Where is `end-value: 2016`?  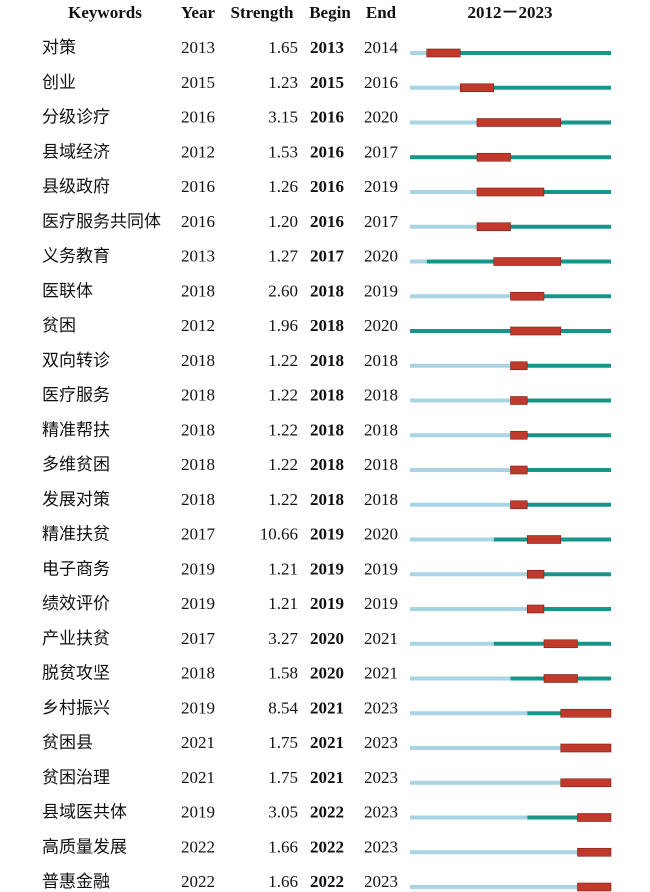 end-value: 2016 is located at coordinates (381, 82).